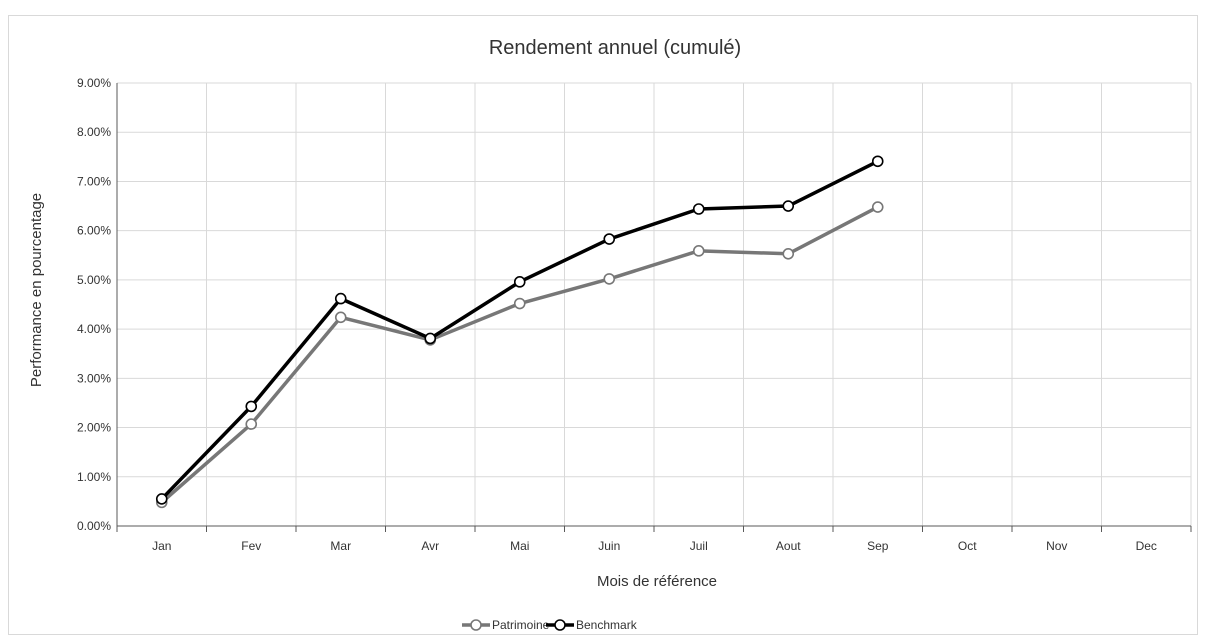 The image size is (1205, 641). Describe the element at coordinates (967, 546) in the screenshot. I see `x-tick-label: Oct` at that location.